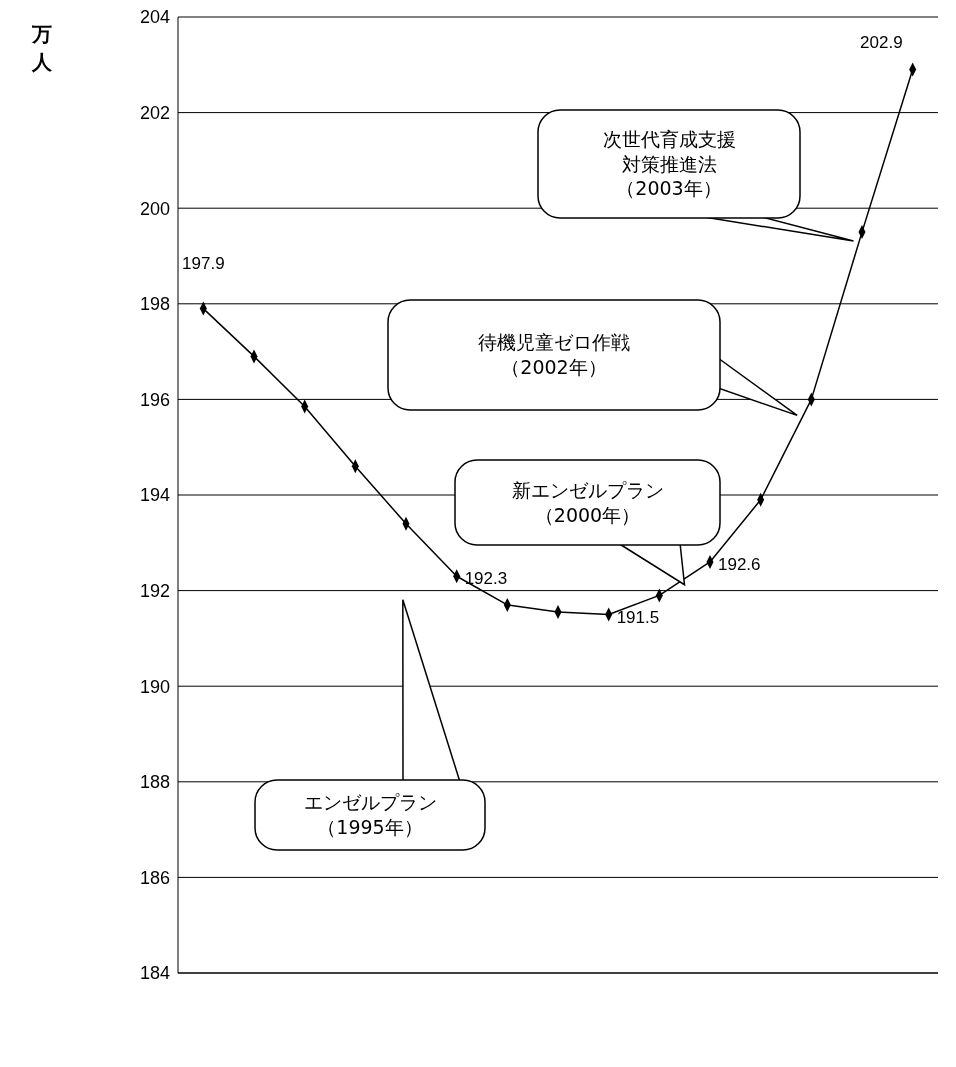  I want to click on annotation: エンゼルプラン（1995年）, so click(370, 815).